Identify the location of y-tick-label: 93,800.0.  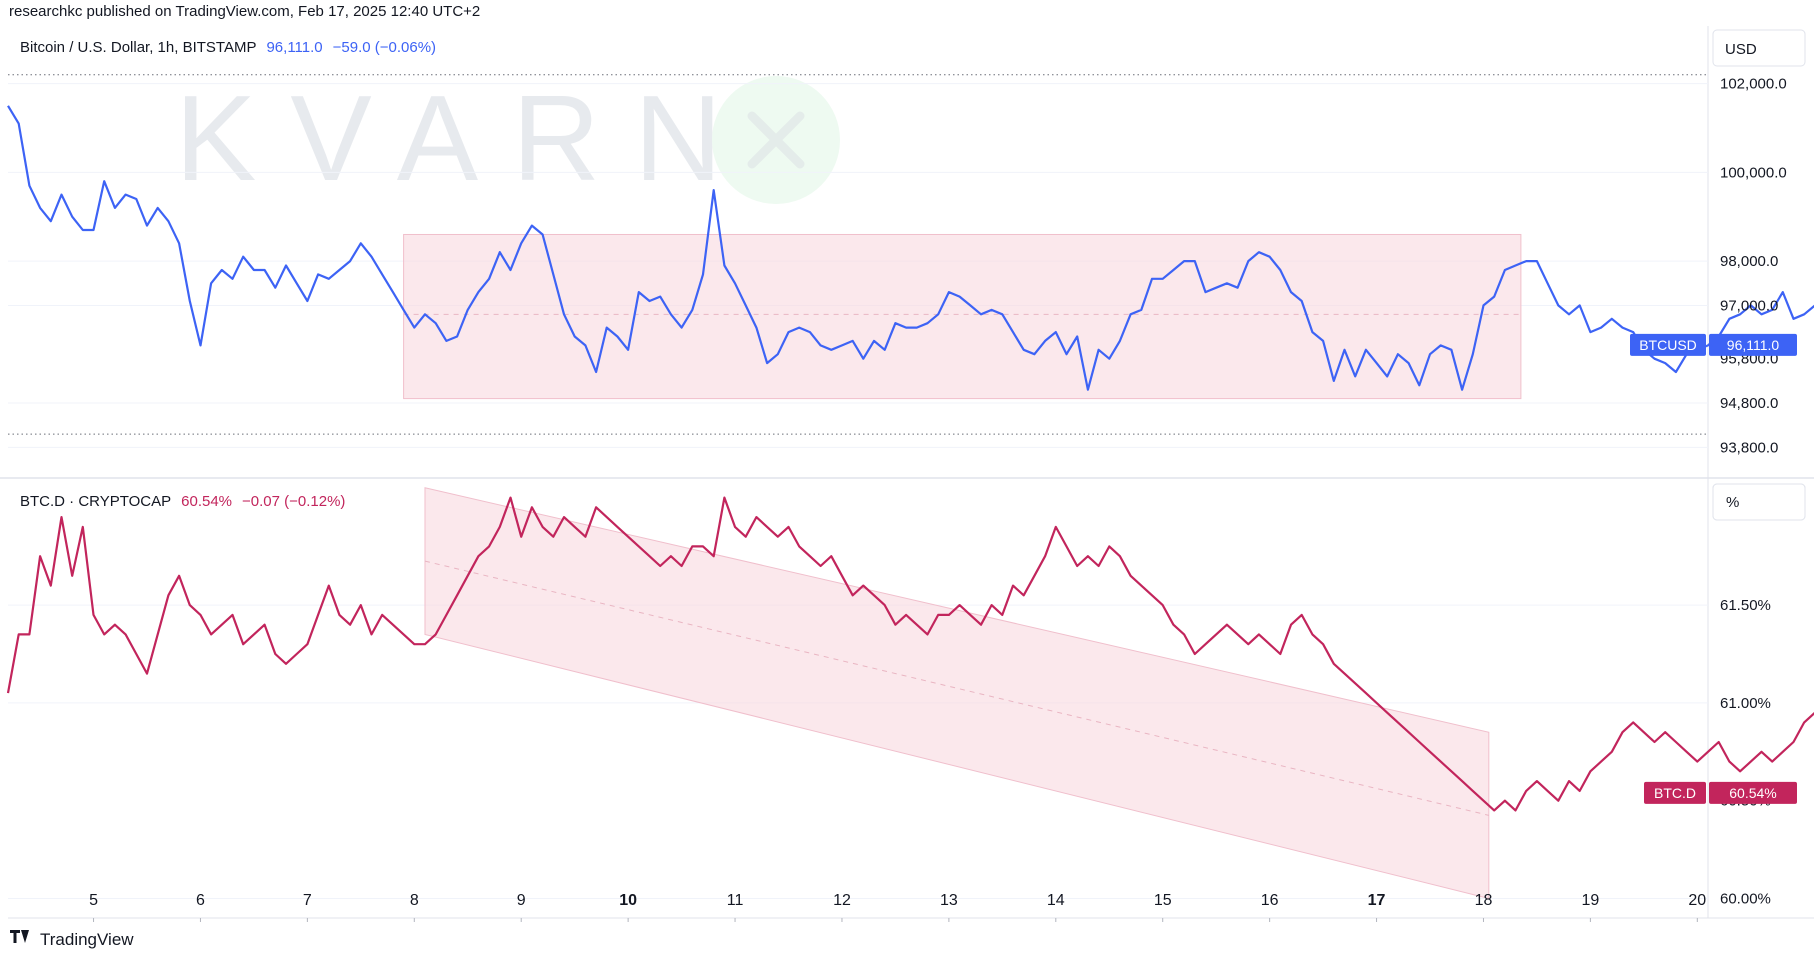
(1749, 447).